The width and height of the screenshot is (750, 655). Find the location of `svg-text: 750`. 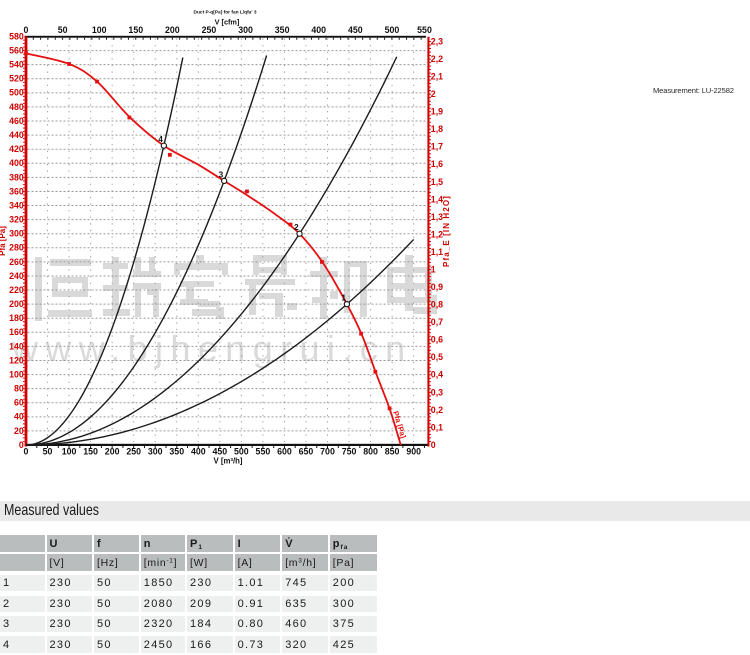

svg-text: 750 is located at coordinates (349, 452).